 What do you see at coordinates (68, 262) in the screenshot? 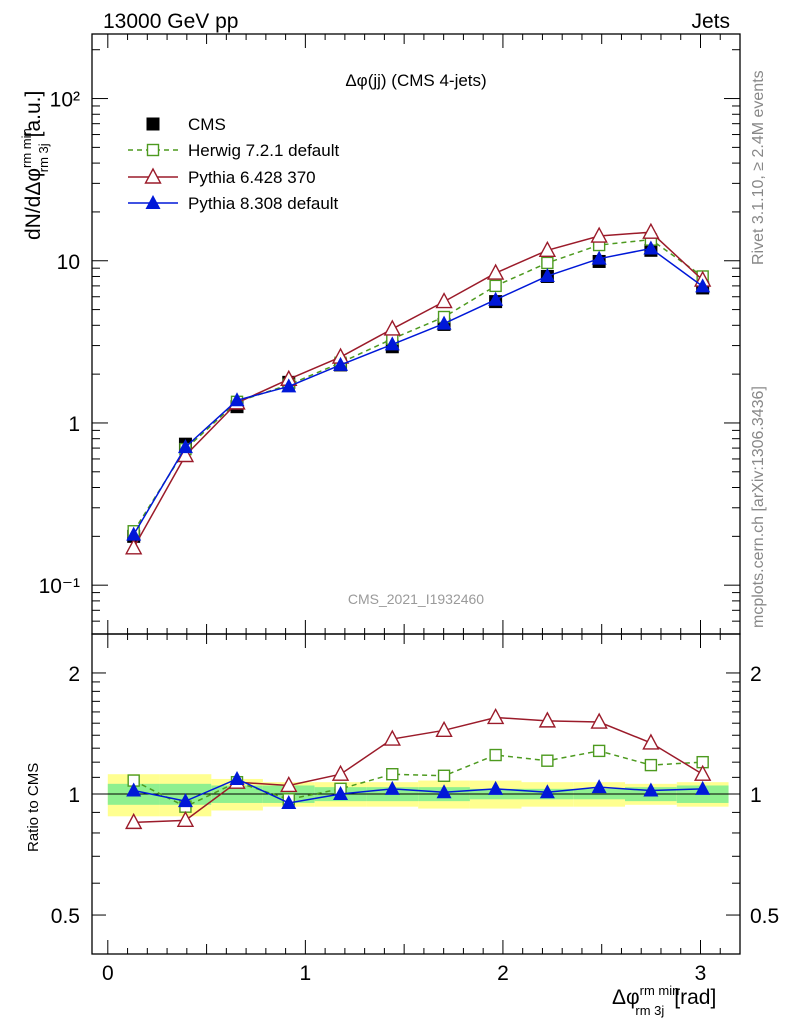
I see `y-tick-label: 10` at bounding box center [68, 262].